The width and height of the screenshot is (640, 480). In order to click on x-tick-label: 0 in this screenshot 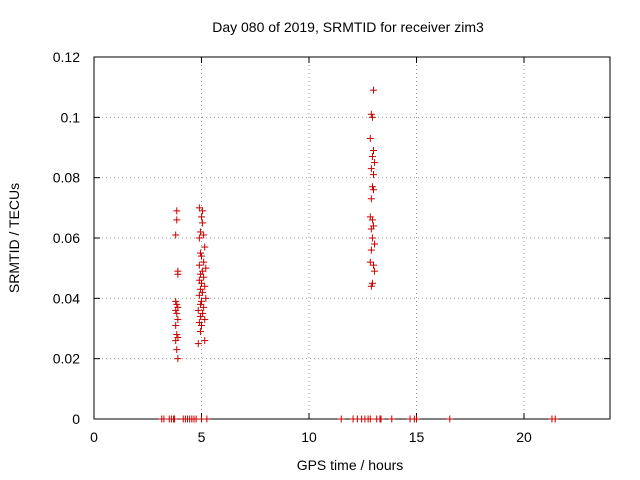, I will do `click(94, 437)`.